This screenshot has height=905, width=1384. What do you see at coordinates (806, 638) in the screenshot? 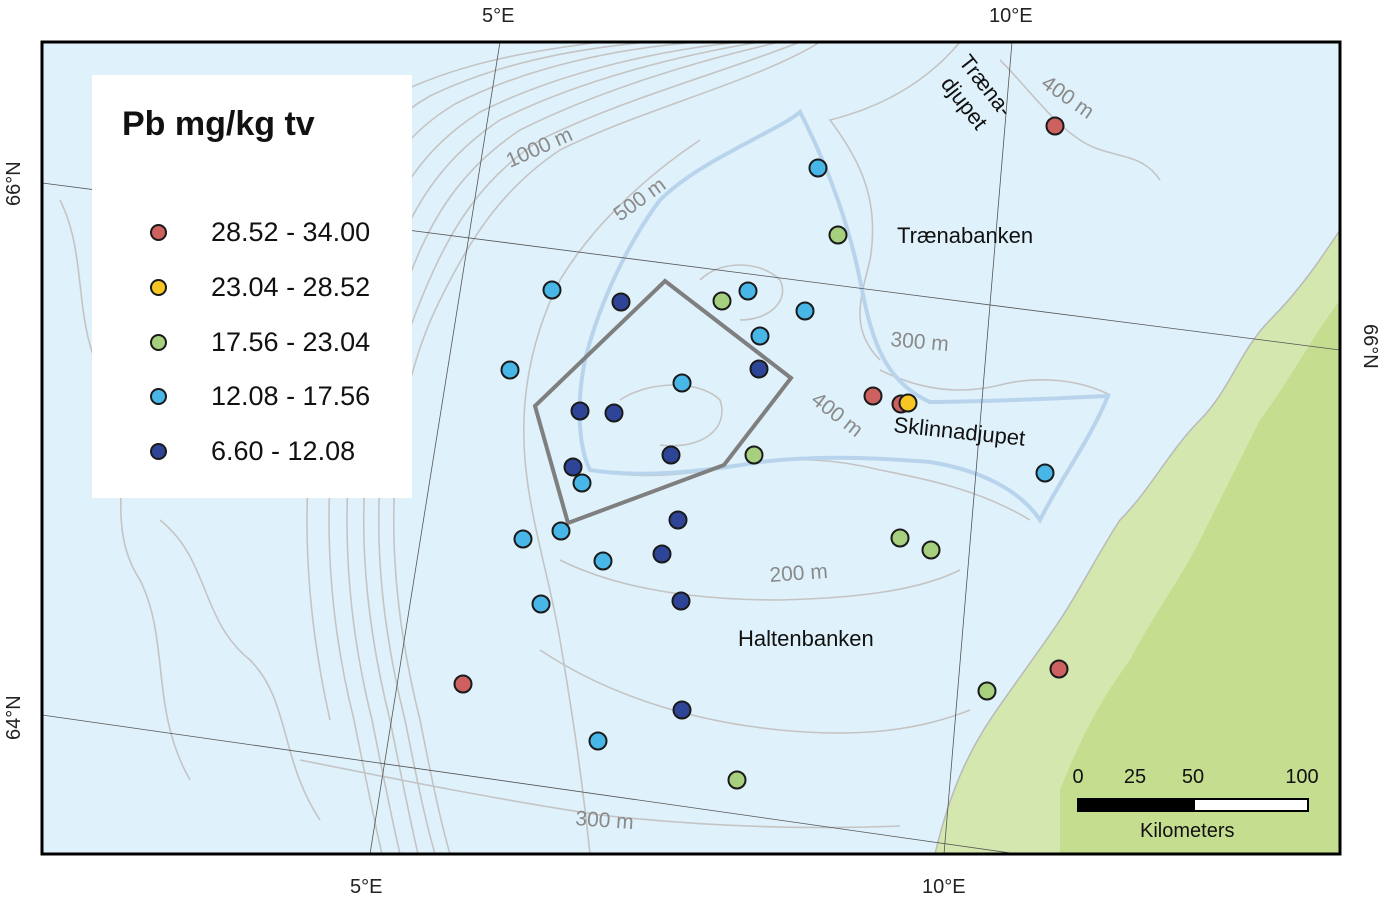
I see `place-haltenbanken: Haltenbanken` at bounding box center [806, 638].